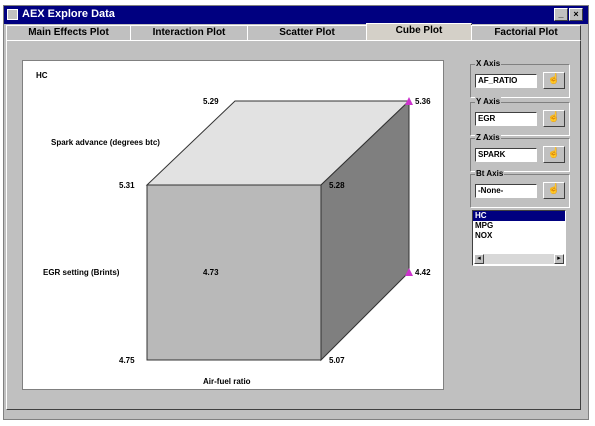  Describe the element at coordinates (234, 272) in the screenshot. I see `cube-front-face` at that location.